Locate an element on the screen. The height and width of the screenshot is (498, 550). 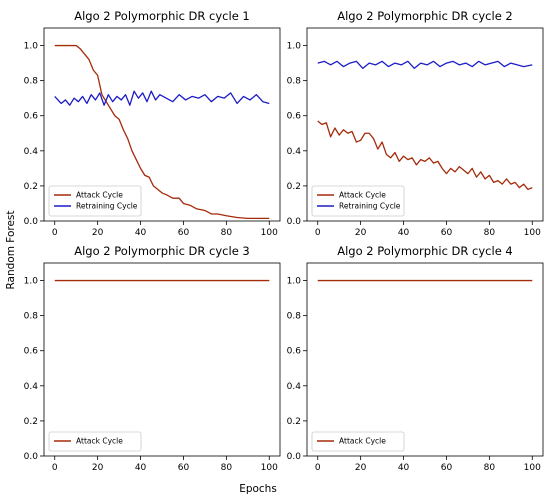
subplot-title: Algo 2 Polymorphic DR cycle 1 is located at coordinates (162, 16).